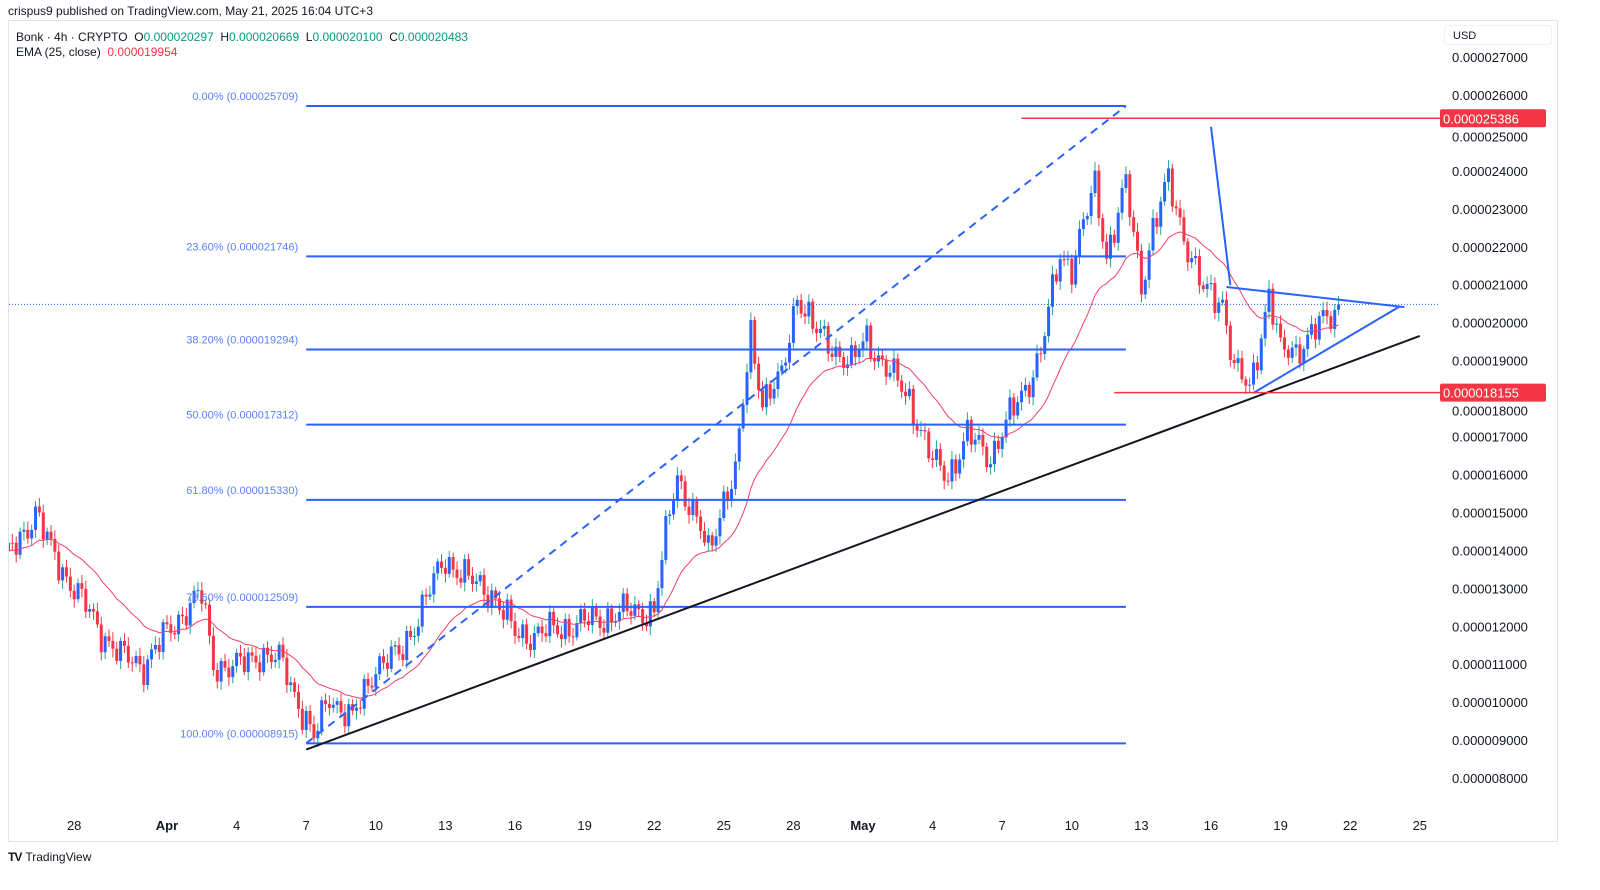 This screenshot has height=890, width=1600. What do you see at coordinates (239, 734) in the screenshot?
I see `fib-level-label: 100.00% (0.000008915)` at bounding box center [239, 734].